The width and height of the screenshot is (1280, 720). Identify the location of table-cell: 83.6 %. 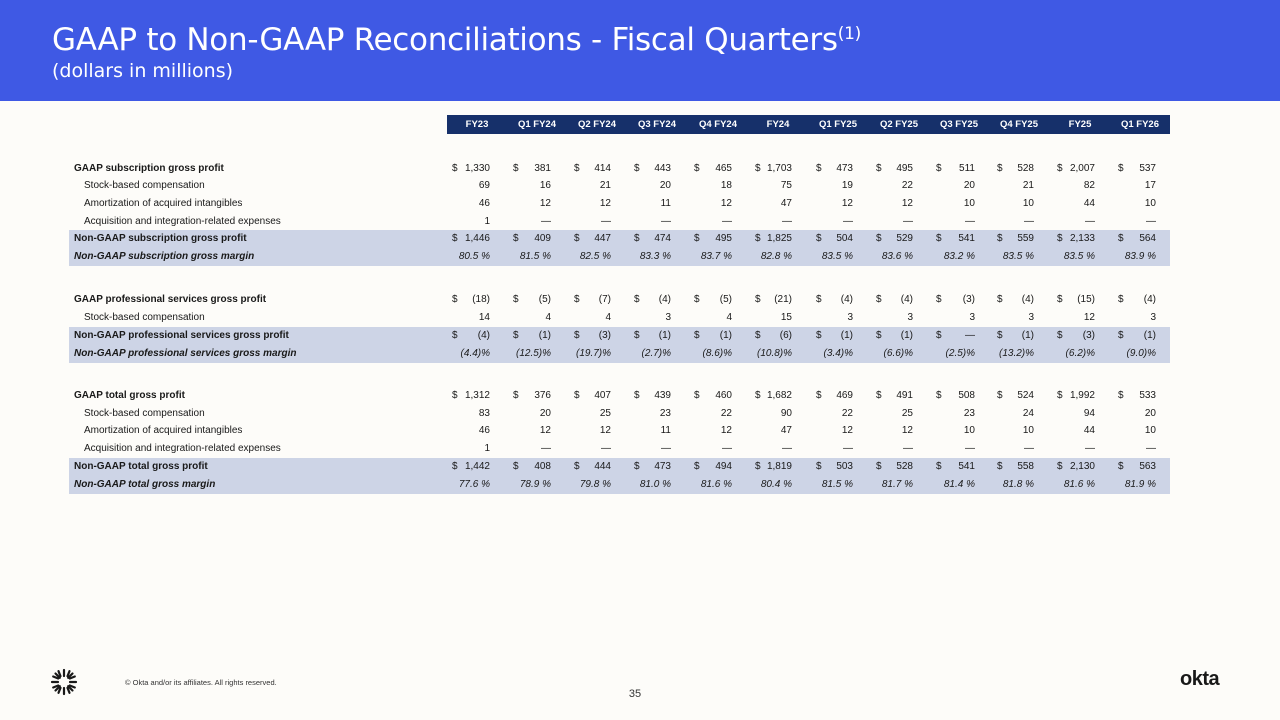
(897, 256).